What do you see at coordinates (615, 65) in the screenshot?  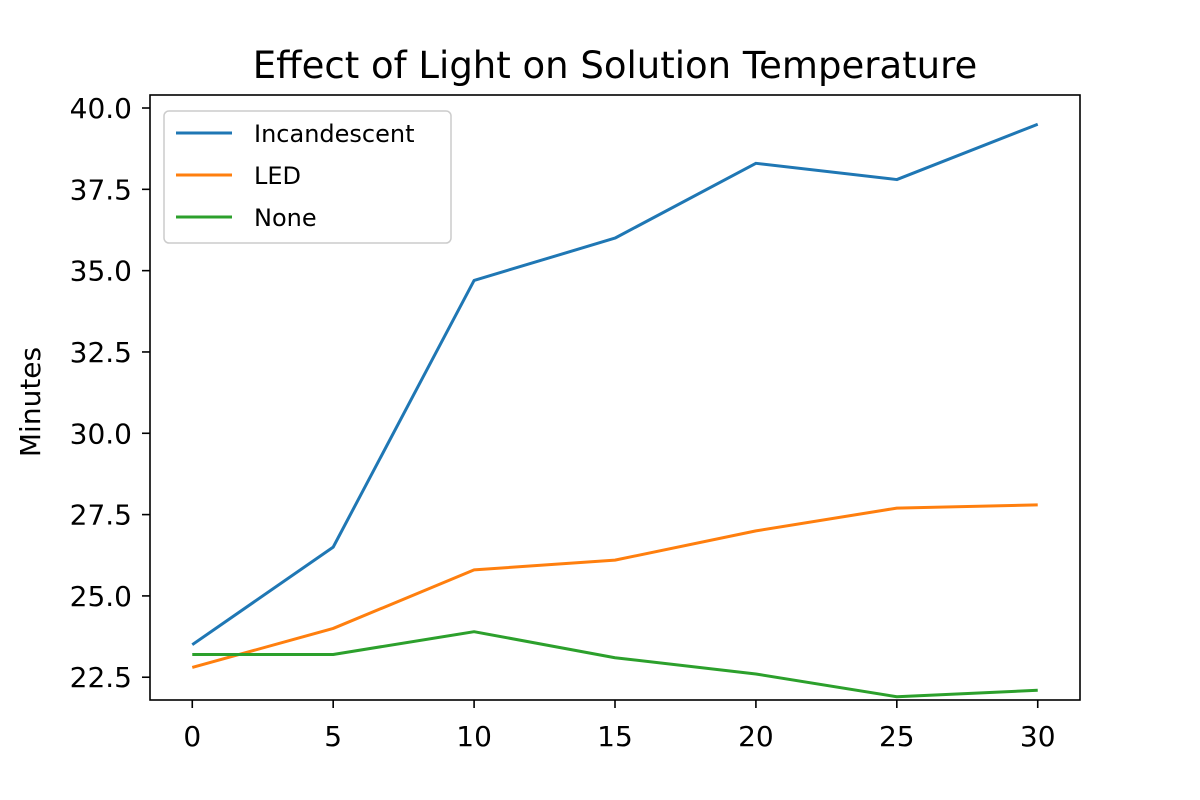 I see `chart-title: Effect of Light on Solution Temperature` at bounding box center [615, 65].